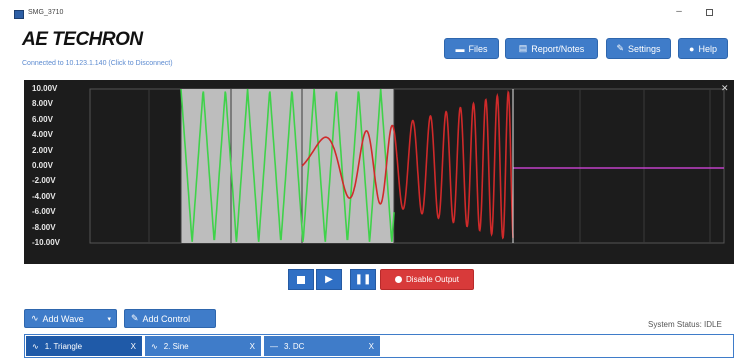 The height and width of the screenshot is (358, 736). I want to click on close-plot-icon: ✕, so click(725, 88).